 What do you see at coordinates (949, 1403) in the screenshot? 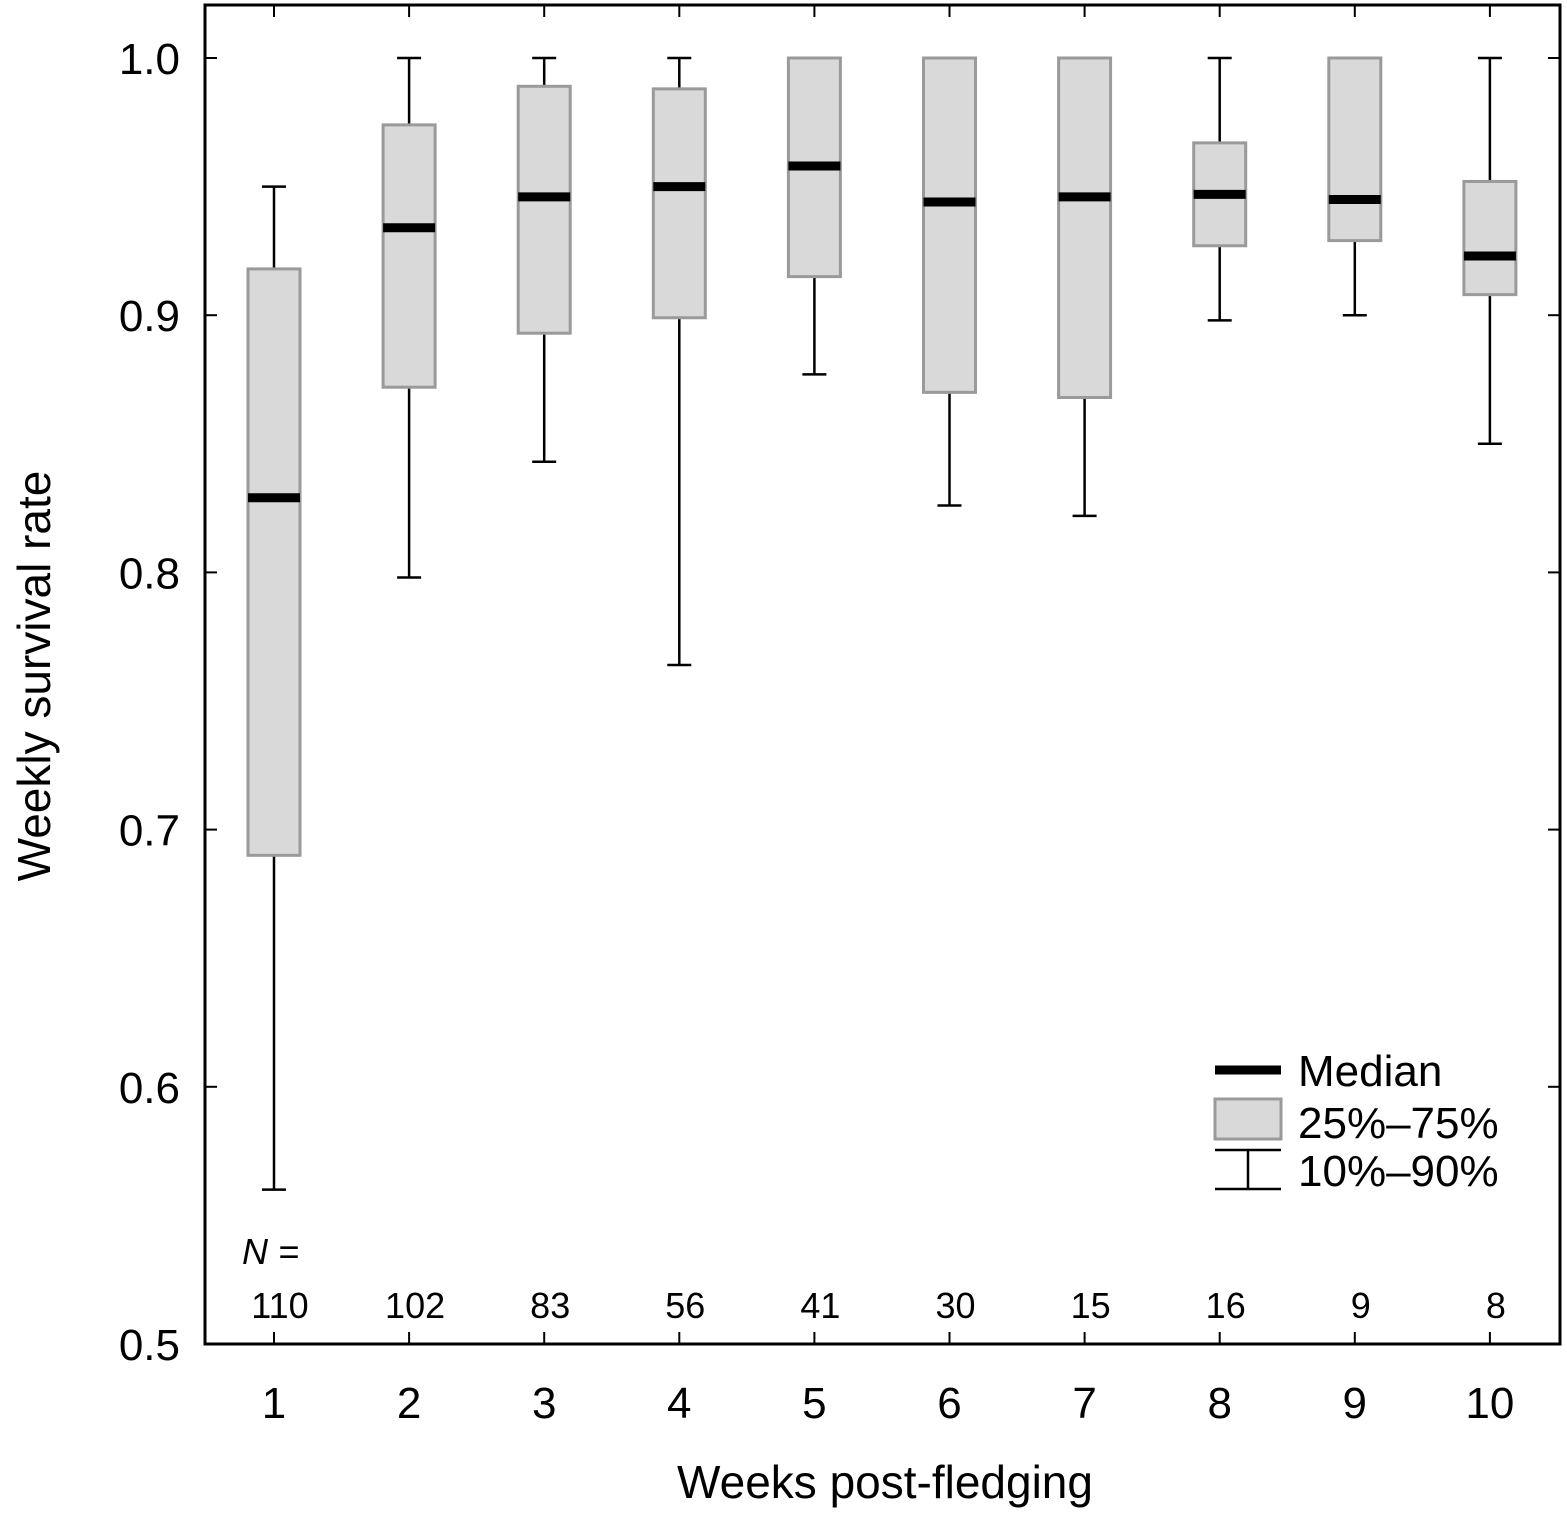
I see `x-tick-label: 6` at bounding box center [949, 1403].